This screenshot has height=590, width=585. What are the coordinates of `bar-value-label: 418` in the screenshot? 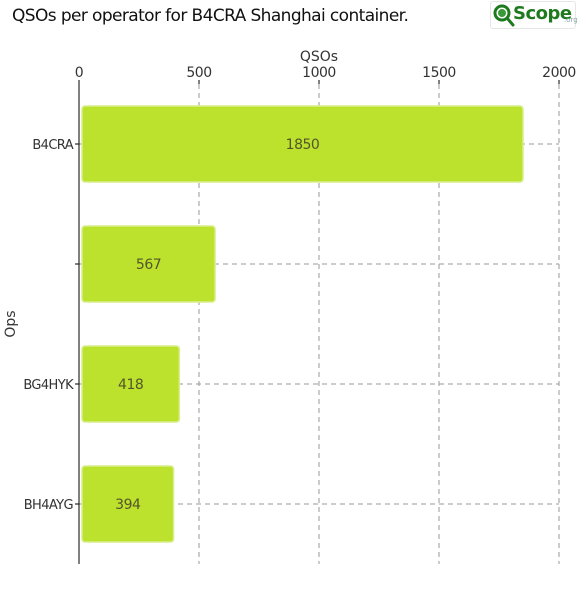 It's located at (130, 385).